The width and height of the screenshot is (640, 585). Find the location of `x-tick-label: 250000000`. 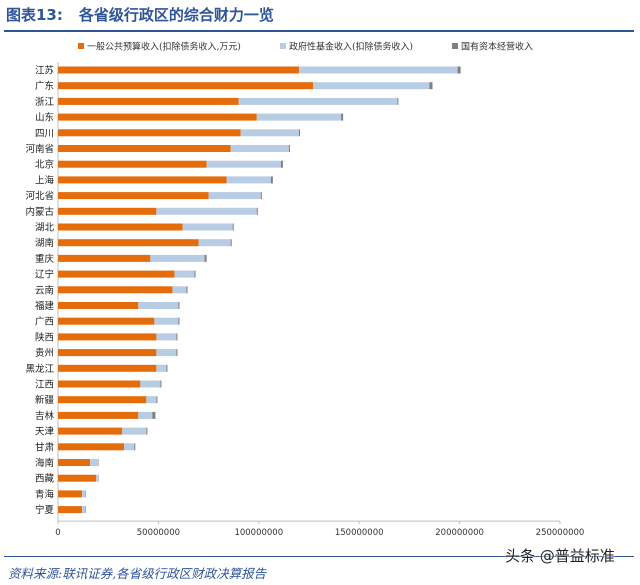

x-tick-label: 250000000 is located at coordinates (560, 533).